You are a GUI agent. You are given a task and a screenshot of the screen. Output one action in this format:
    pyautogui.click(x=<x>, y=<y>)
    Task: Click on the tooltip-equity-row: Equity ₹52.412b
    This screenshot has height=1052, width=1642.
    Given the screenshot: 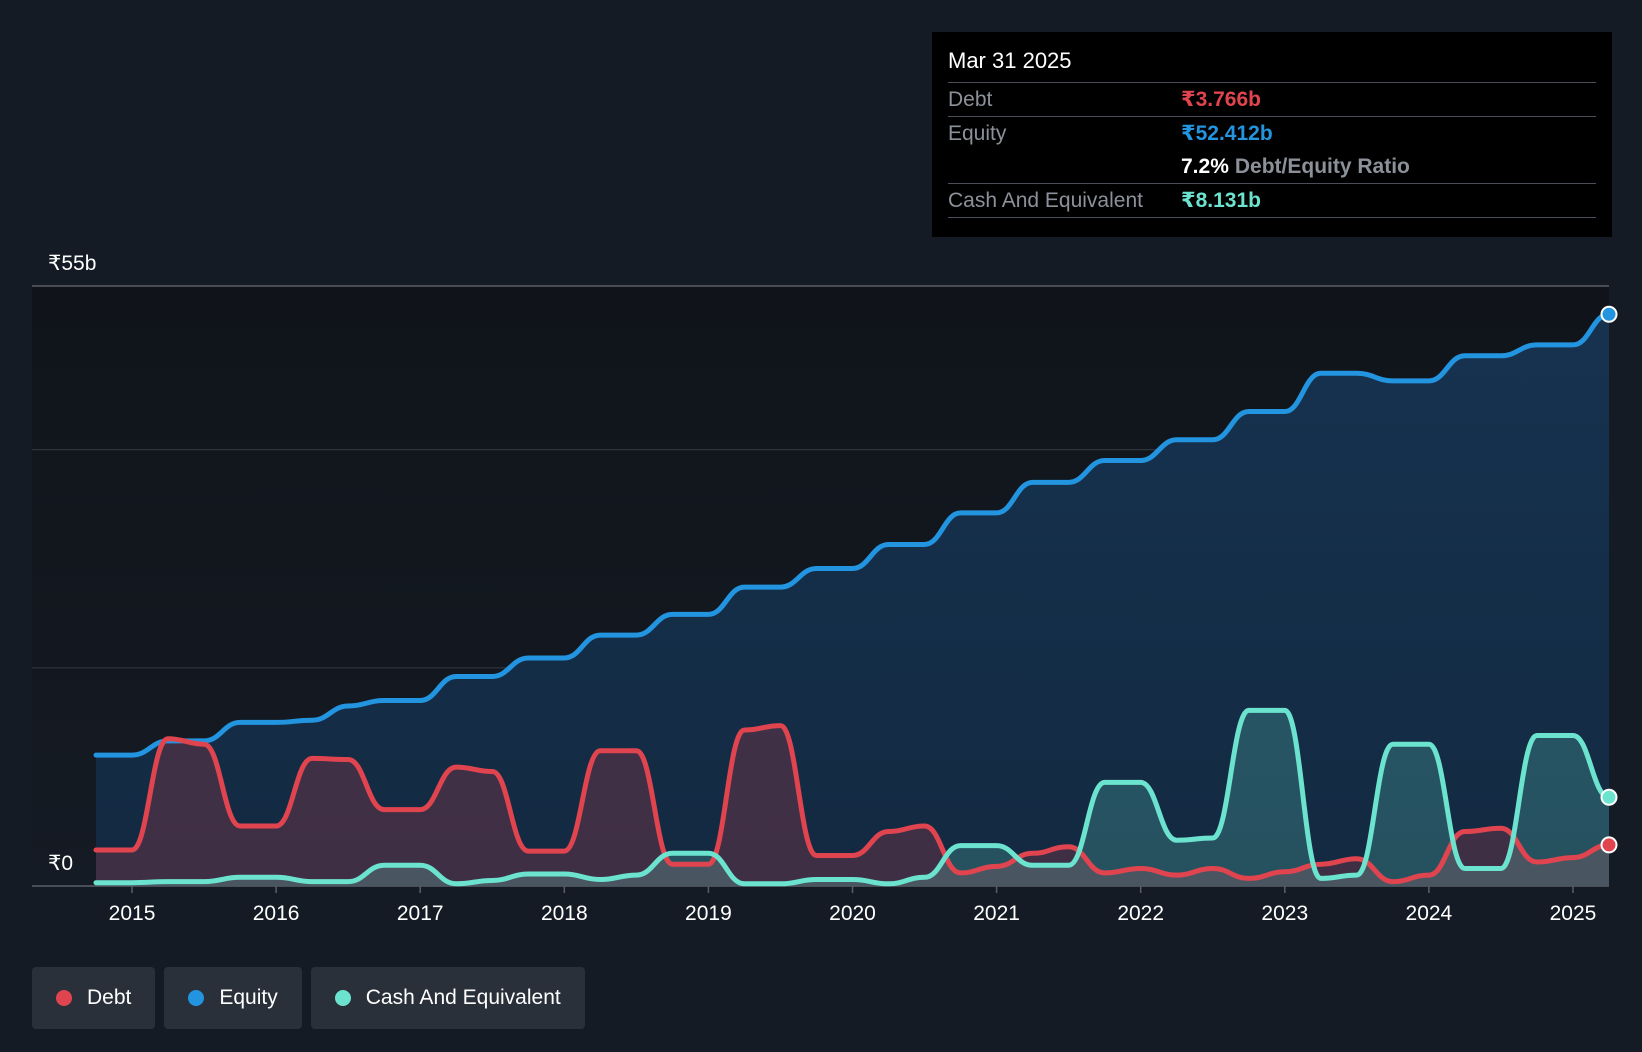 What is the action you would take?
    pyautogui.click(x=1272, y=133)
    